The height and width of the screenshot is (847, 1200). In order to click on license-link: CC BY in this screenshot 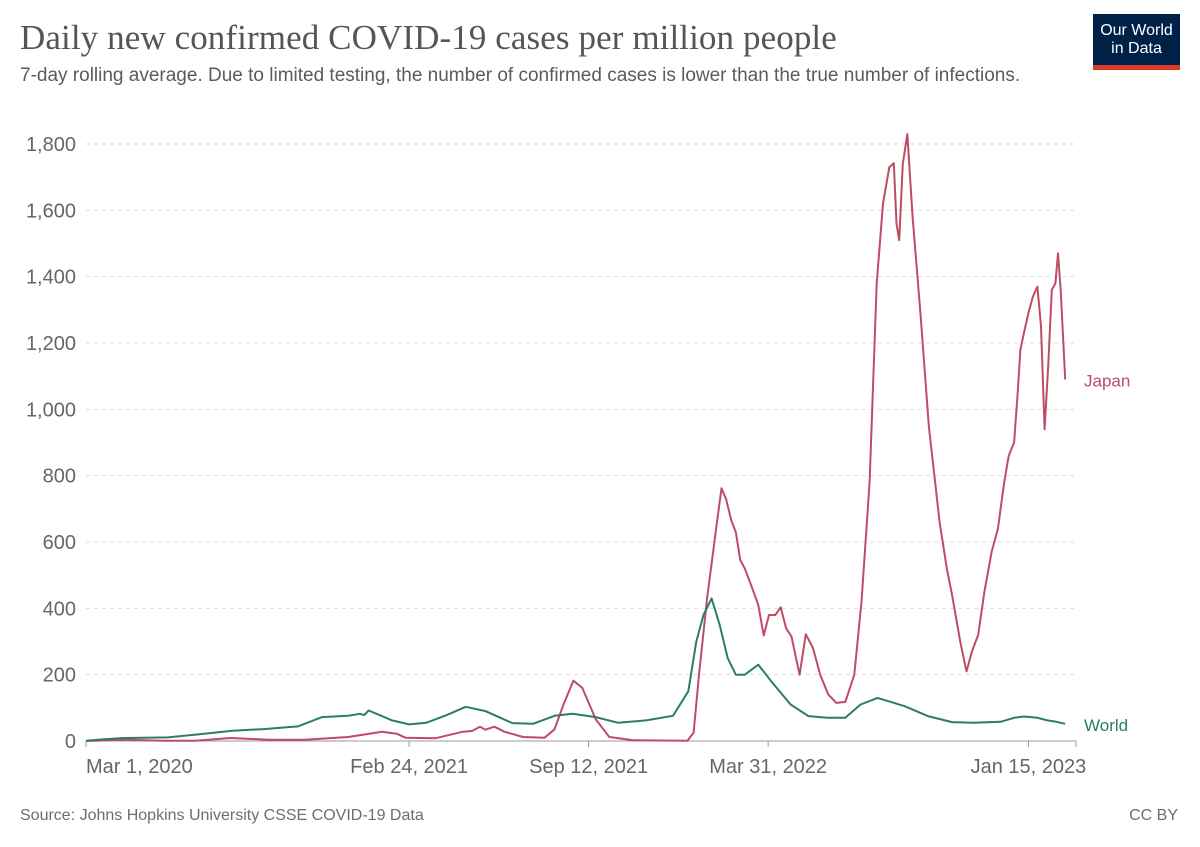, I will do `click(1153, 815)`.